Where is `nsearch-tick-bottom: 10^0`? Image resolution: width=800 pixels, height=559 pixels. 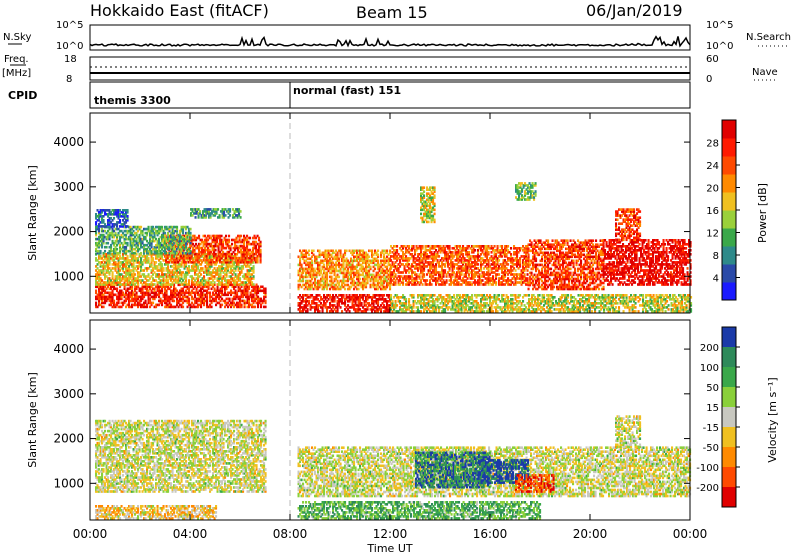 nsearch-tick-bottom: 10^0 is located at coordinates (719, 46).